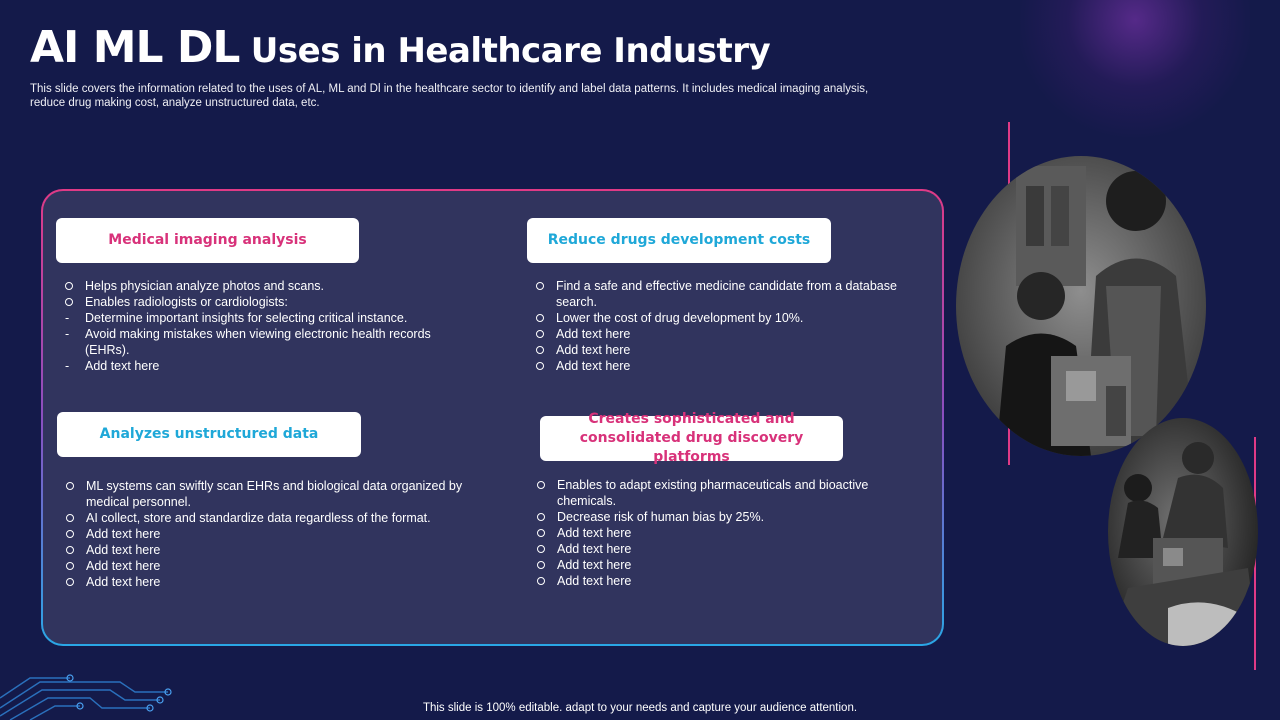  What do you see at coordinates (1081, 306) in the screenshot?
I see `lab-photo-top` at bounding box center [1081, 306].